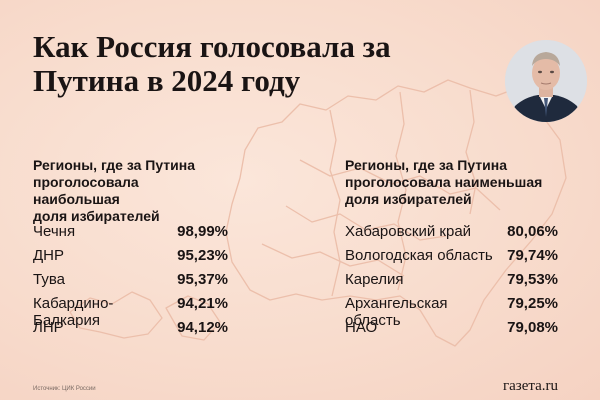 This screenshot has width=600, height=400. What do you see at coordinates (64, 389) in the screenshot?
I see `source-note: Источник: ЦИК России` at bounding box center [64, 389].